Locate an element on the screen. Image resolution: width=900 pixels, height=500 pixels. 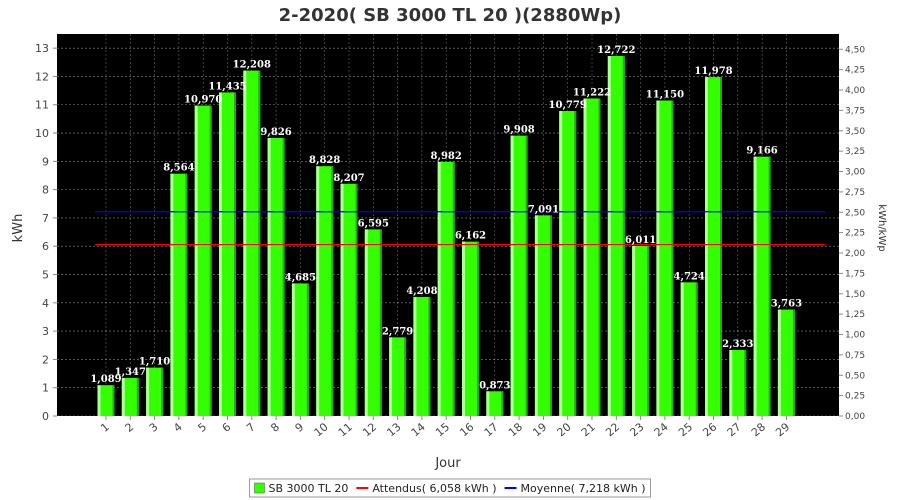
x-tick-label: 28 is located at coordinates (758, 429).